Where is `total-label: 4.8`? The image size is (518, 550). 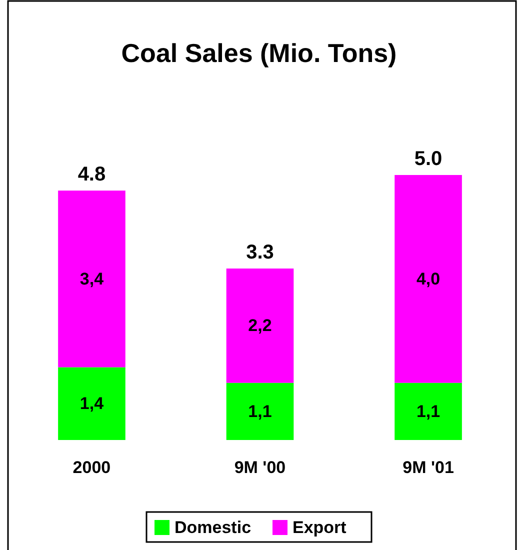 total-label: 4.8 is located at coordinates (92, 175).